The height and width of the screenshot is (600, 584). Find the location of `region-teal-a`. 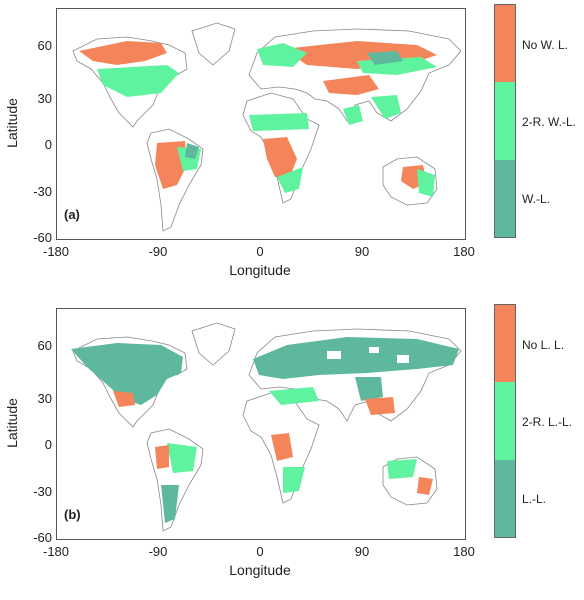

region-teal-a is located at coordinates (294, 105).